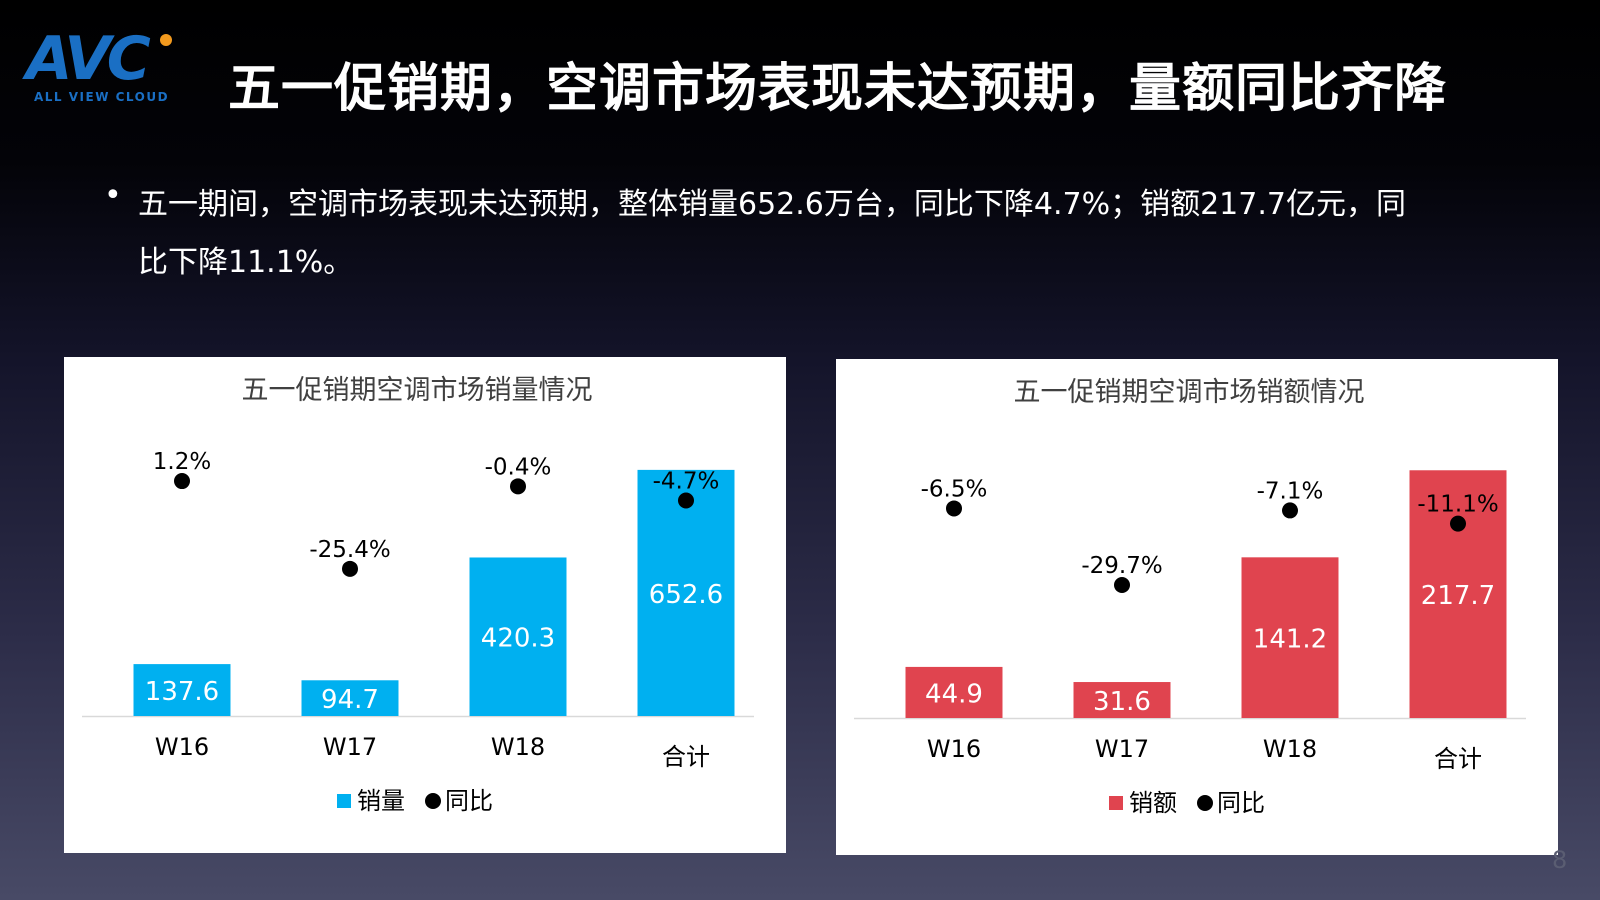  What do you see at coordinates (1153, 803) in the screenshot?
I see `legend-bar-label: 销额` at bounding box center [1153, 803].